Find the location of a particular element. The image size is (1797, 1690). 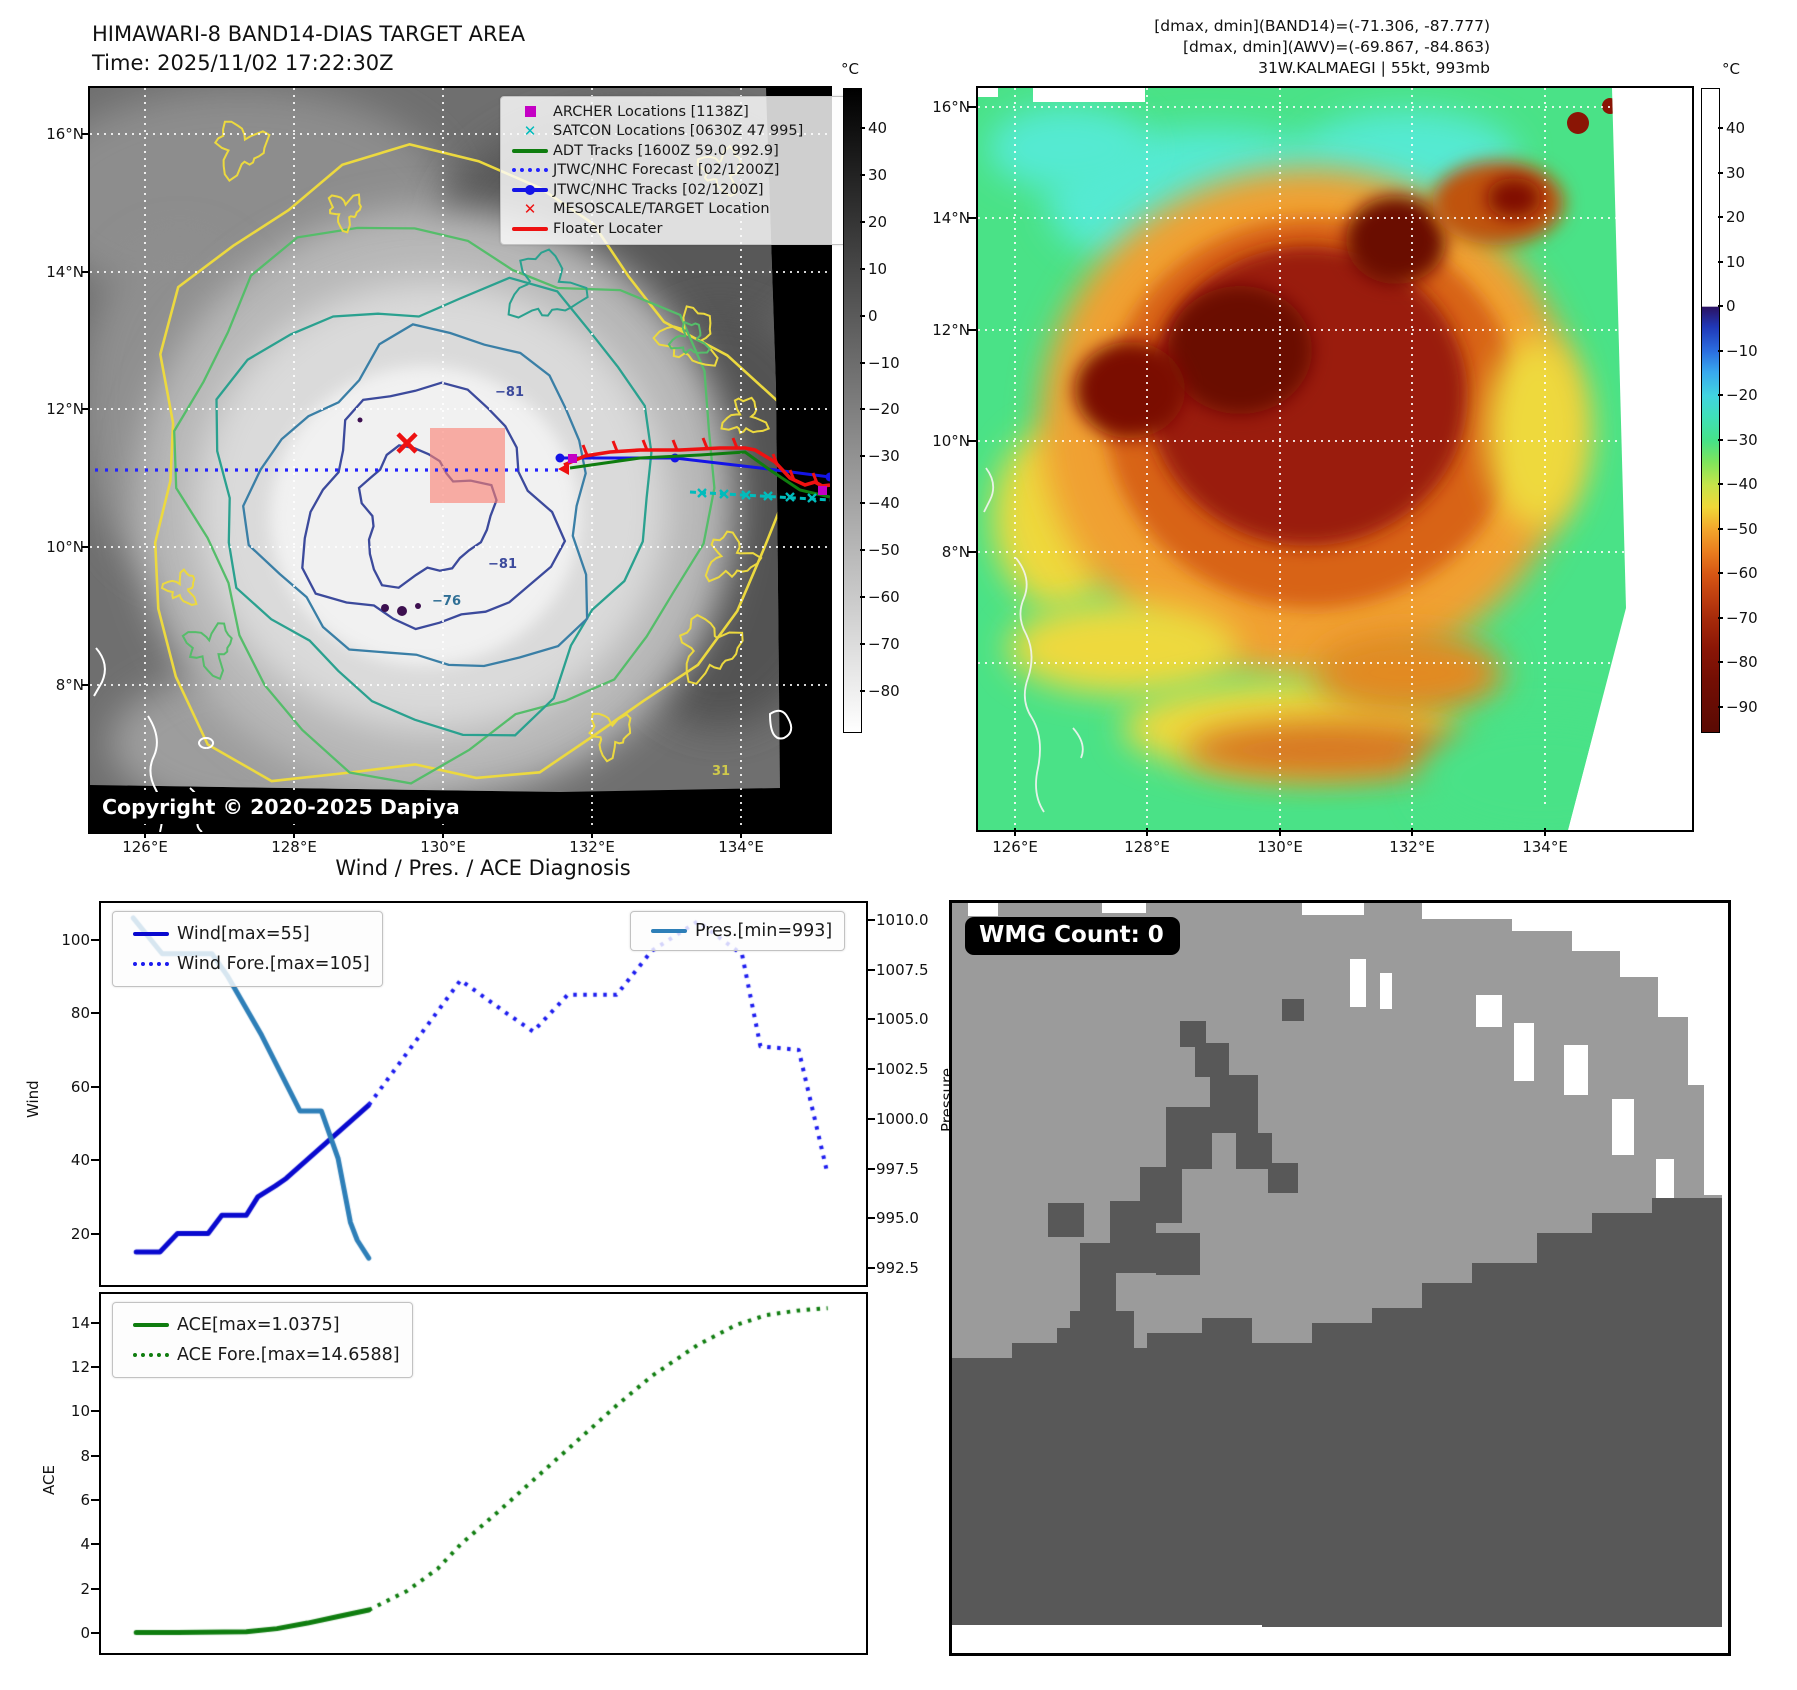

storm-id-intensity: 31W.KALMAEGI | 55kt, 993mb is located at coordinates (1374, 68).